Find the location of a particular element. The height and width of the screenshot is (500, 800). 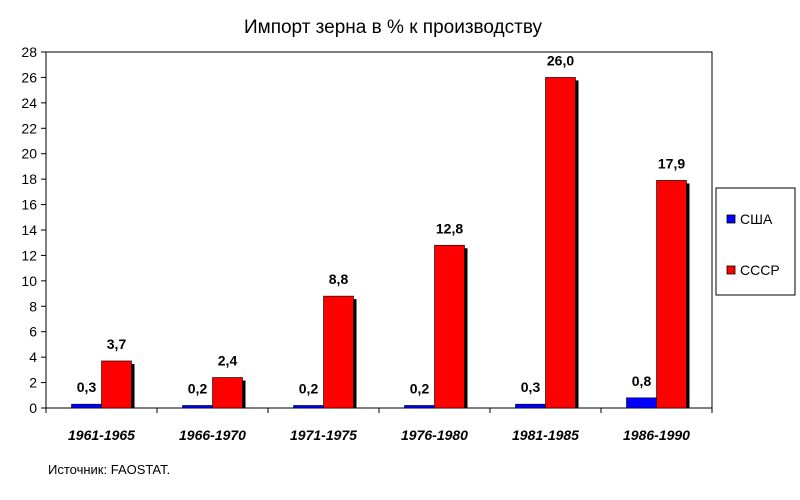

y-tick-label: 2 is located at coordinates (33, 383).